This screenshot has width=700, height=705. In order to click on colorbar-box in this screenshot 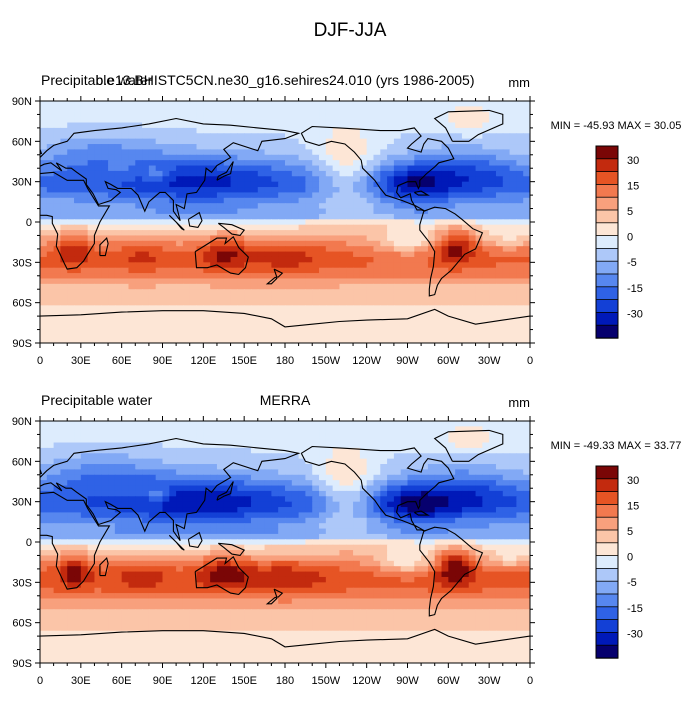, I will do `click(607, 306)`.